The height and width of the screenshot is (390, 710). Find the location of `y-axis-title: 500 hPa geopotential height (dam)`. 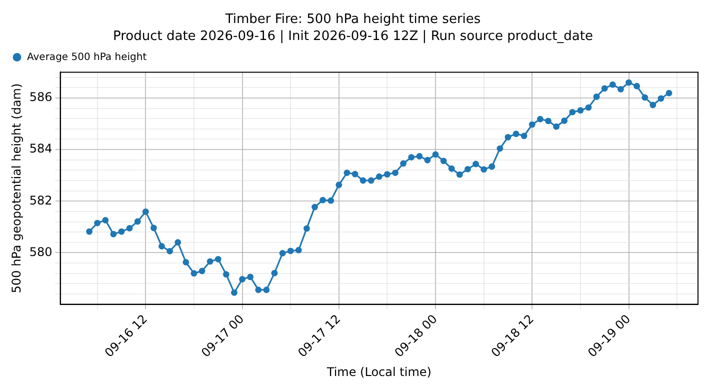

y-axis-title: 500 hPa geopotential height (dam) is located at coordinates (16, 188).